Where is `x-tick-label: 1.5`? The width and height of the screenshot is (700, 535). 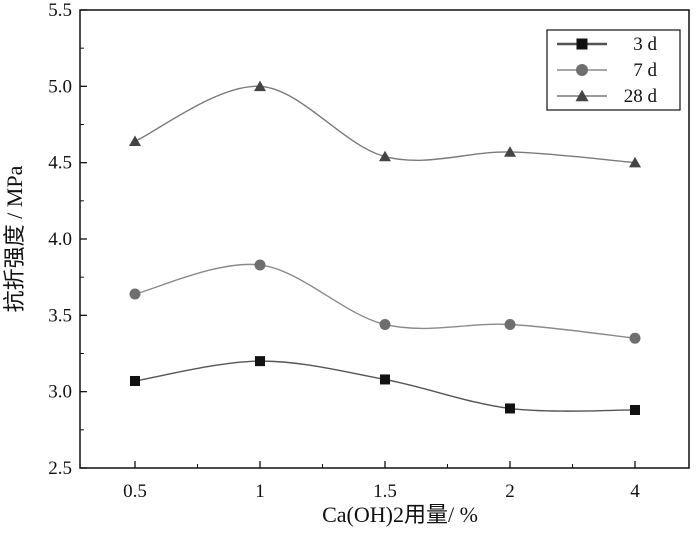
x-tick-label: 1.5 is located at coordinates (385, 491).